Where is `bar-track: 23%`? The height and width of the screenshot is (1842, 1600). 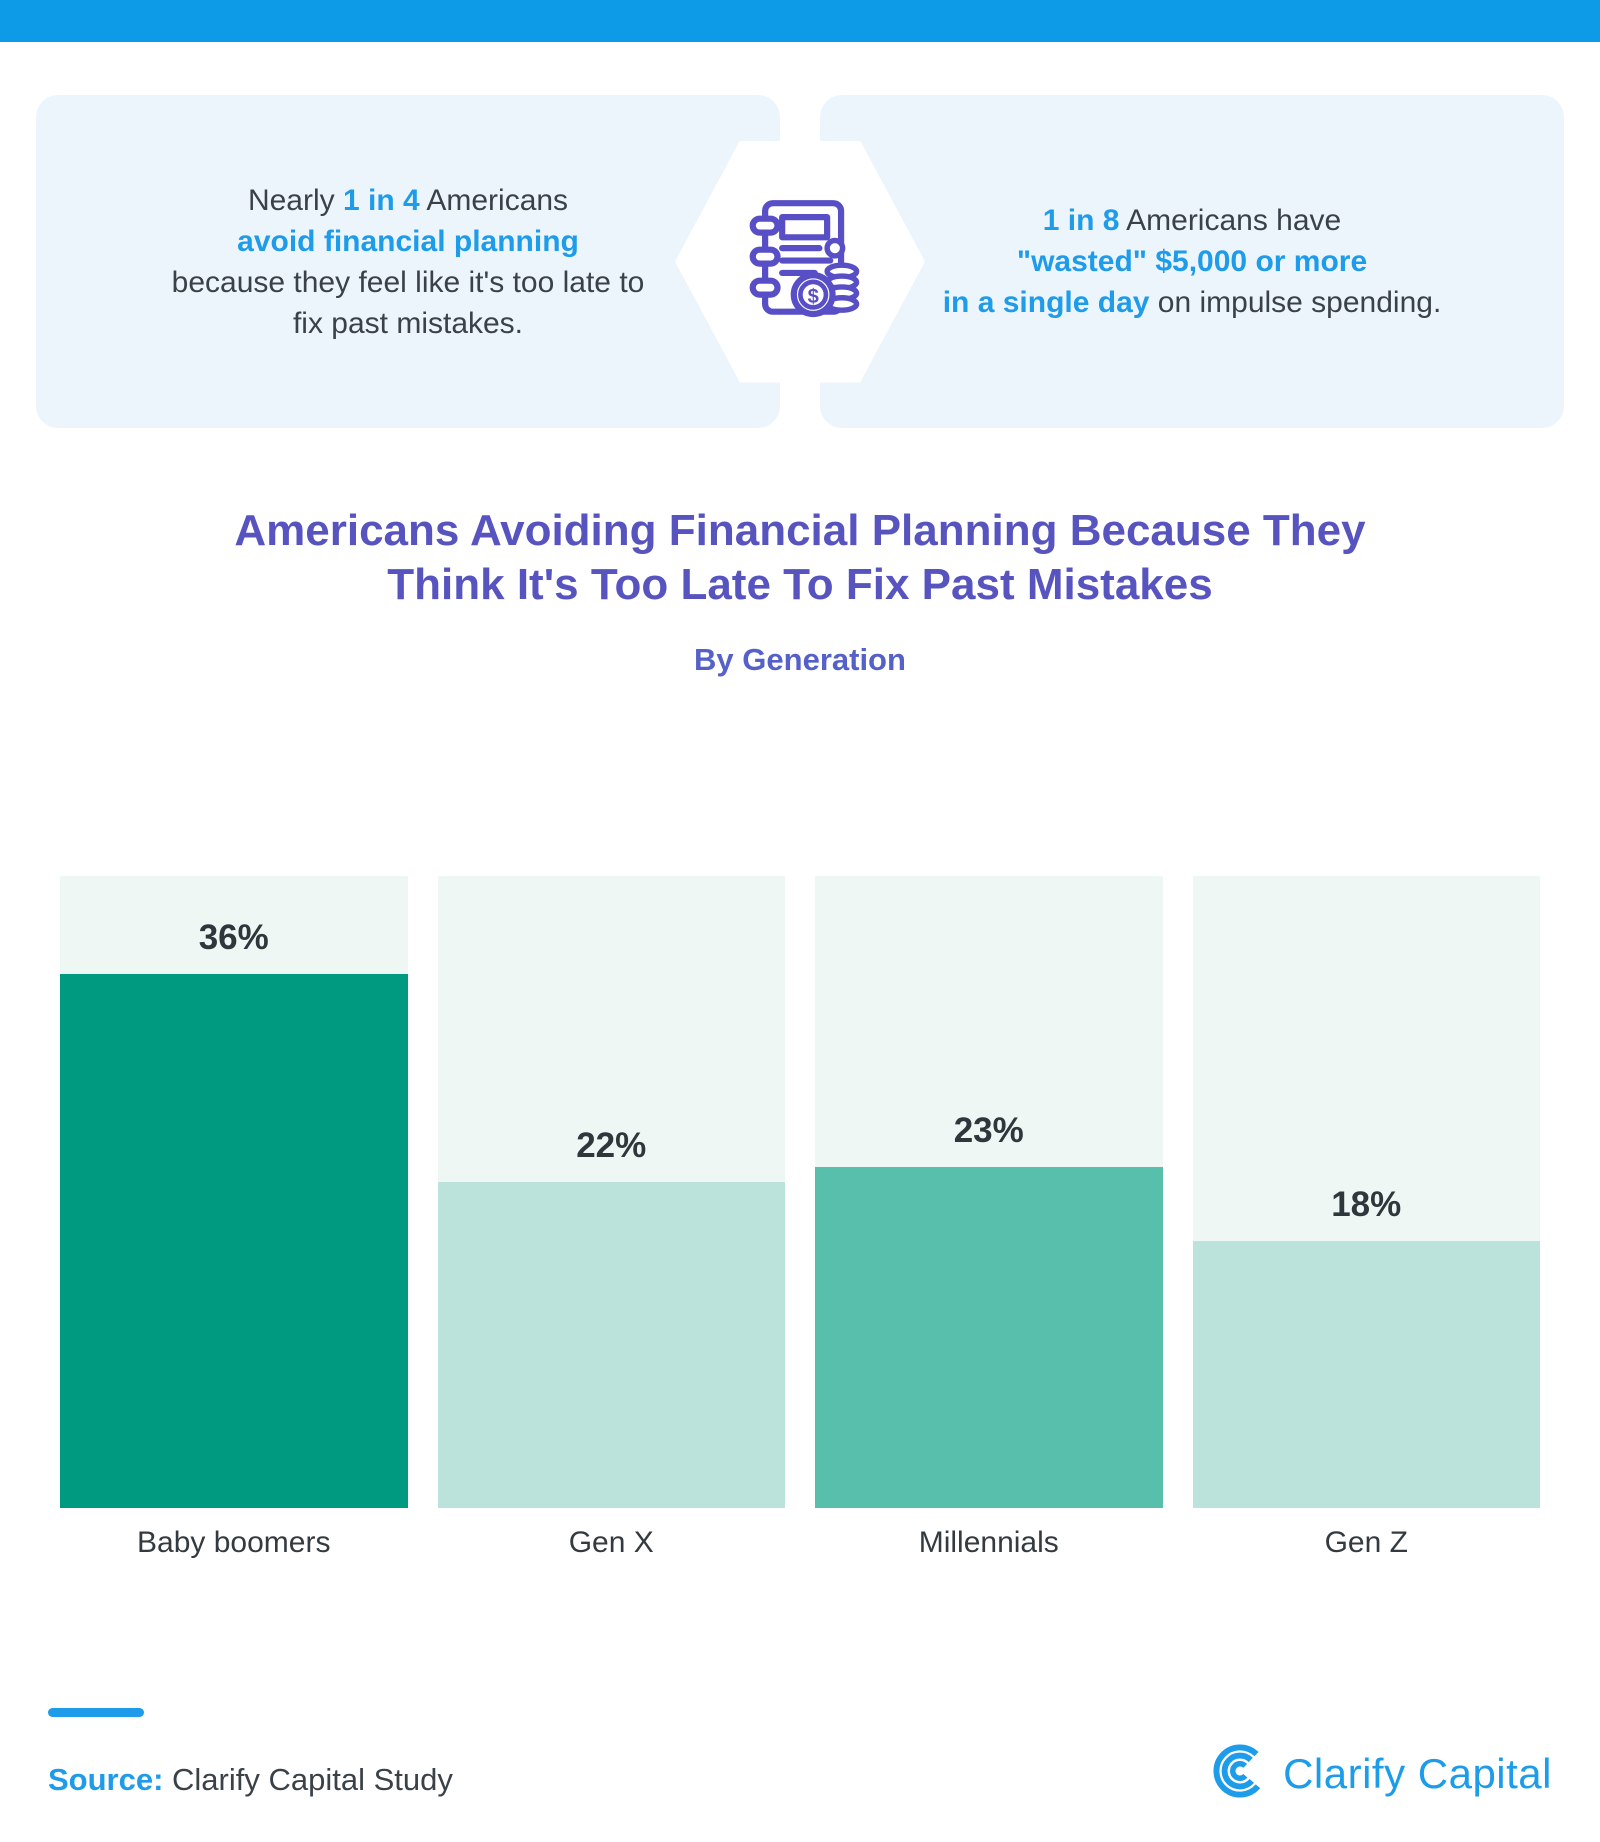 bar-track: 23% is located at coordinates (989, 1192).